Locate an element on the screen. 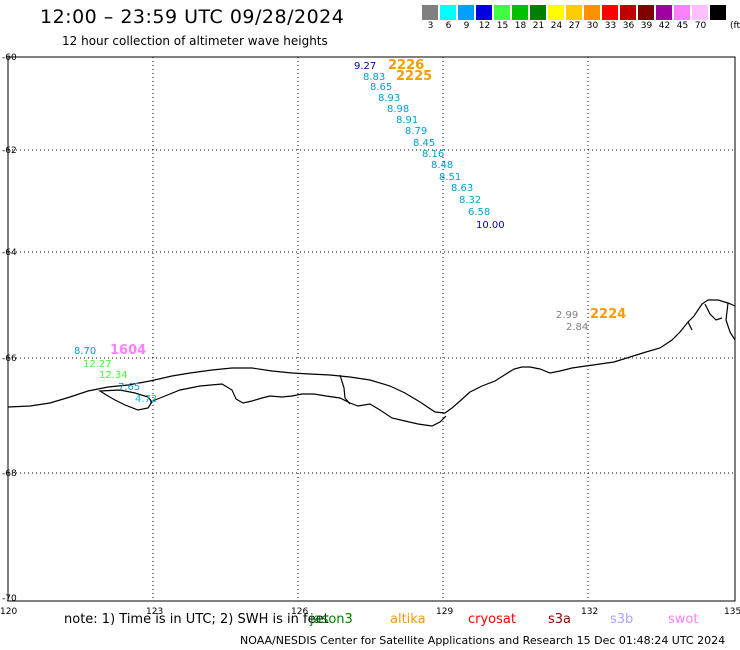  wave-height-value: 8.16 is located at coordinates (433, 154).